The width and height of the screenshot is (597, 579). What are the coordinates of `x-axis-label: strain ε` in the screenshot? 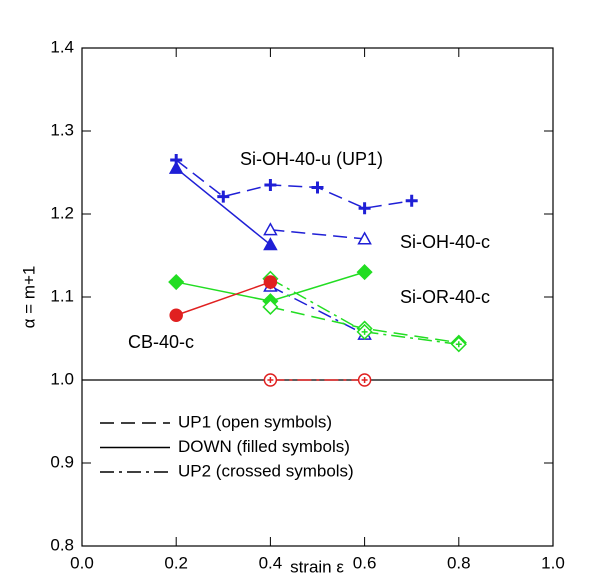 It's located at (317, 566).